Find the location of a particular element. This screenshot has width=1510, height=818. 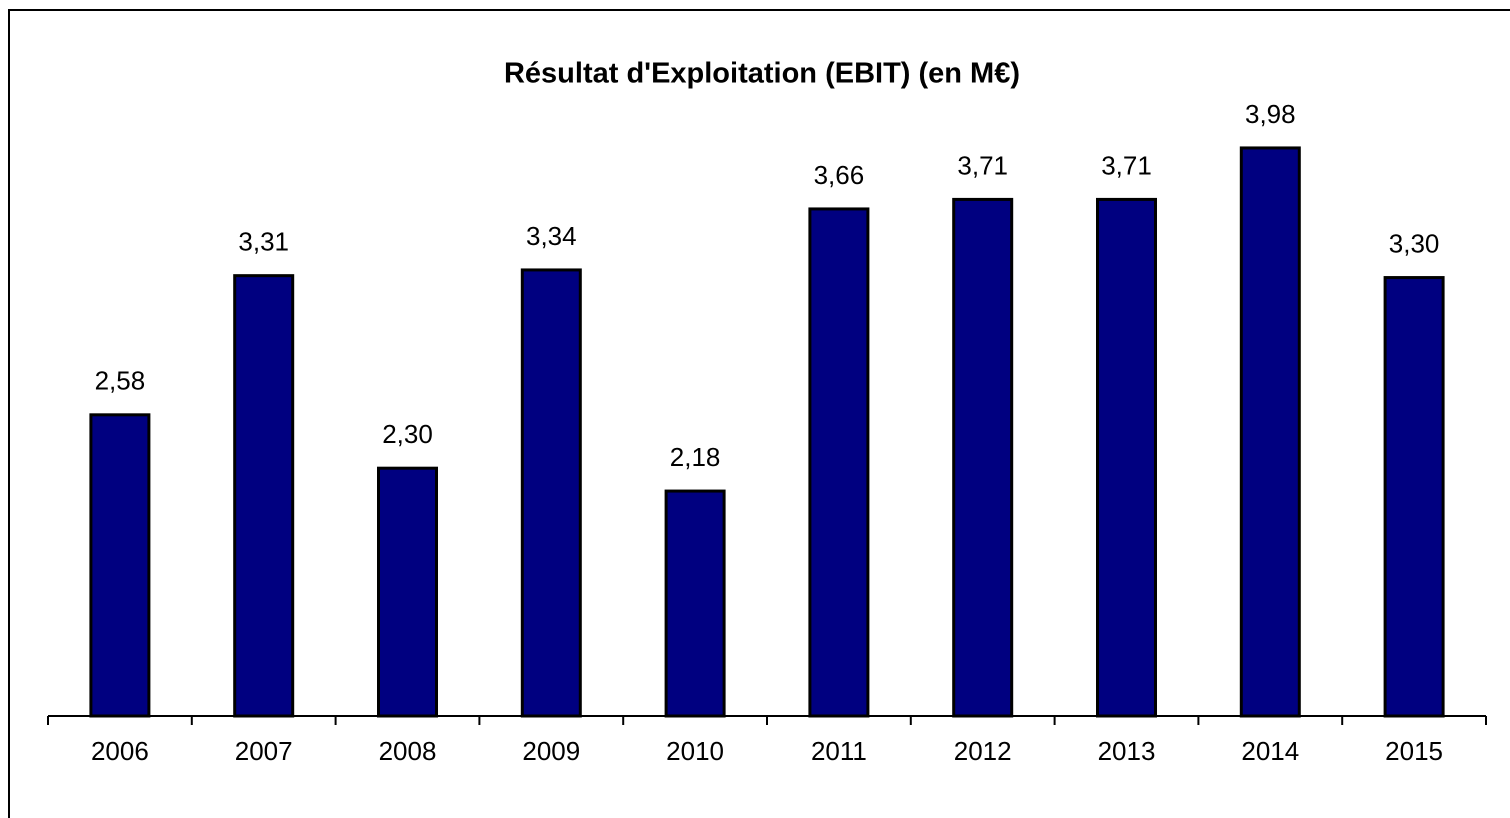

x-tick-label: 2007 is located at coordinates (264, 751).